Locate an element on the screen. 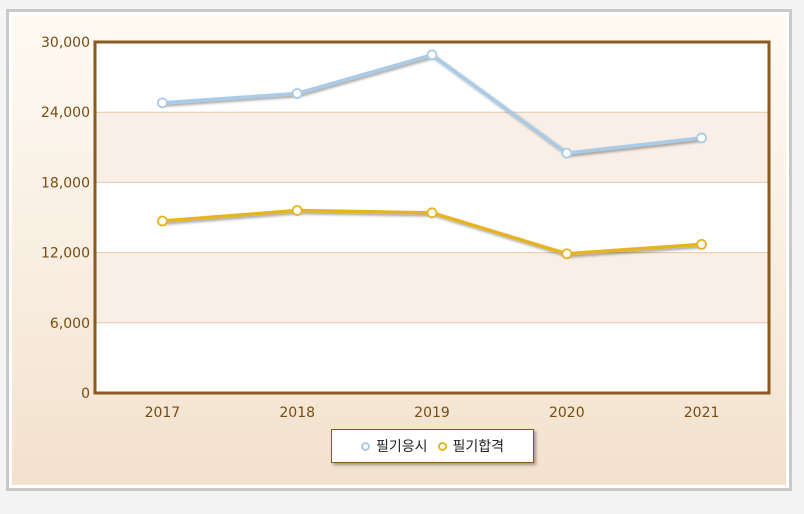  x-tick-label: 2019 is located at coordinates (432, 413).